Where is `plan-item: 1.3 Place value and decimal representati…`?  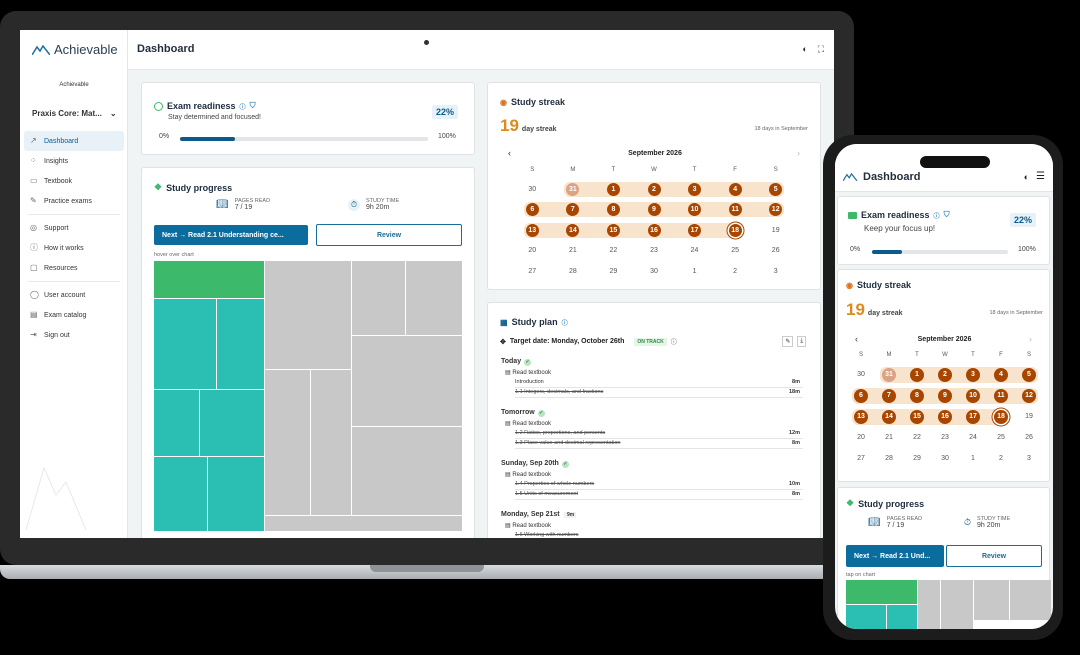
plan-item: 1.3 Place value and decimal representati… is located at coordinates (568, 443).